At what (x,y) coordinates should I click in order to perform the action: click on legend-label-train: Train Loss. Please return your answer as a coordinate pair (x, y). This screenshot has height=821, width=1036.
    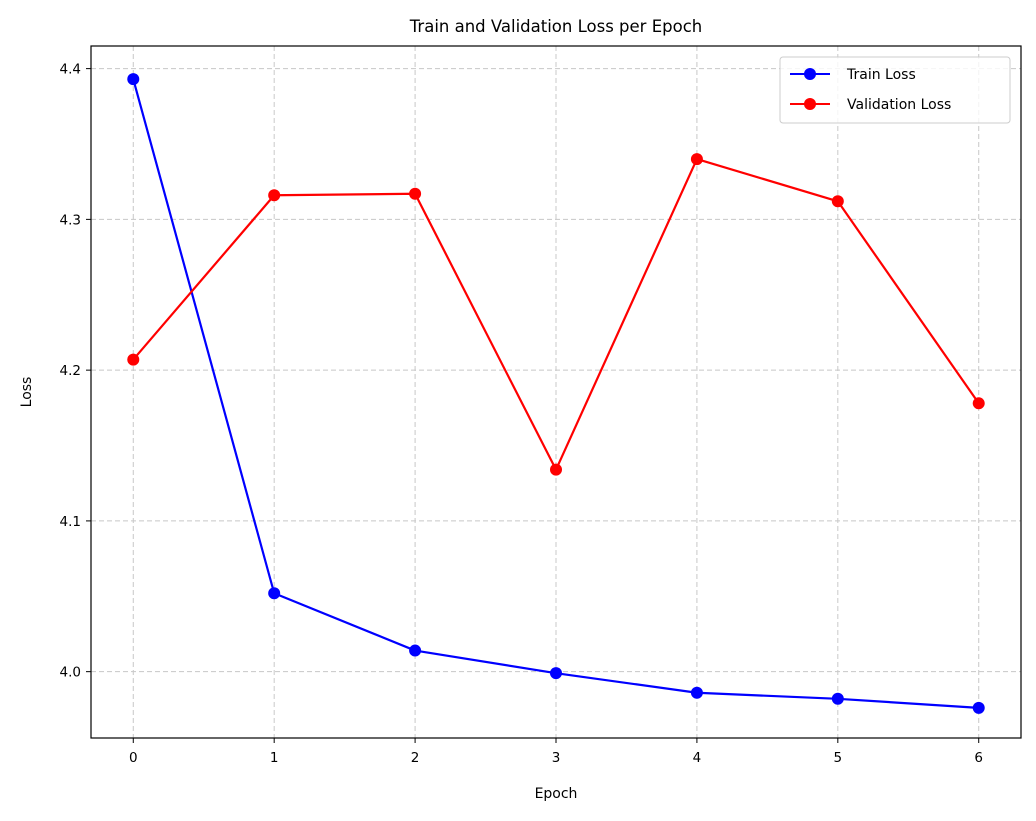
    Looking at the image, I should click on (881, 75).